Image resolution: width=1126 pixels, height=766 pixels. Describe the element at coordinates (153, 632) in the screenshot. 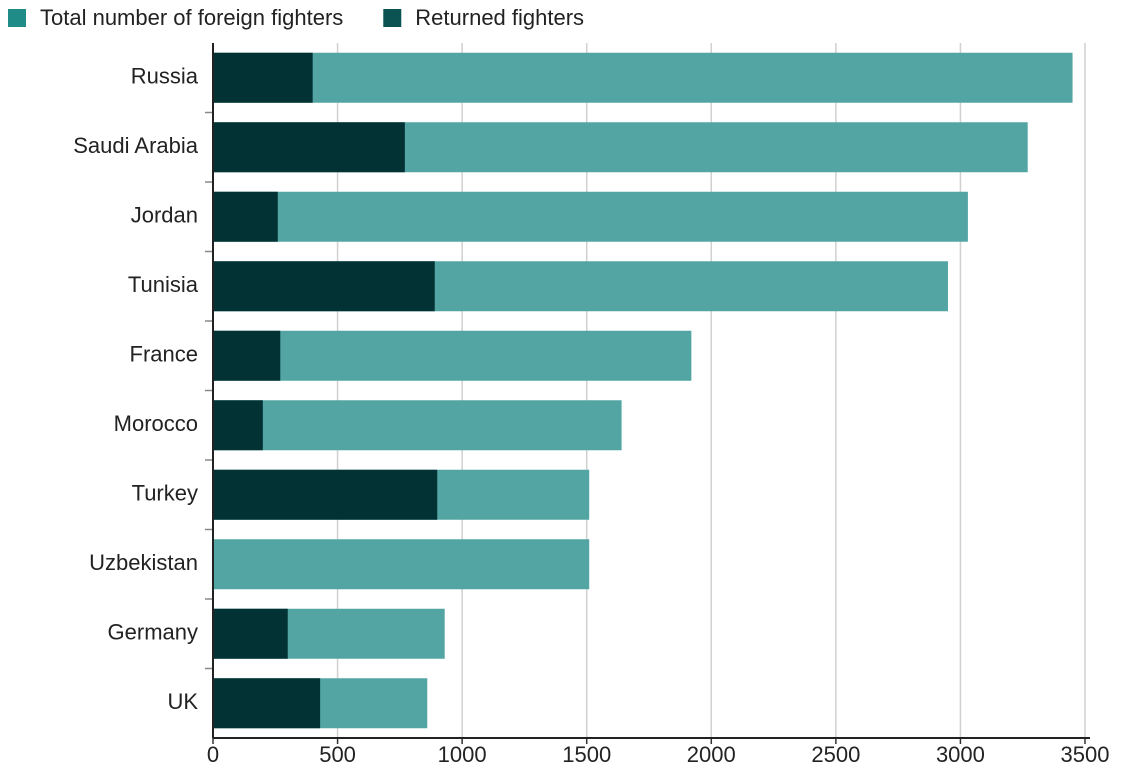

I see `y-tick-label: Germany` at that location.